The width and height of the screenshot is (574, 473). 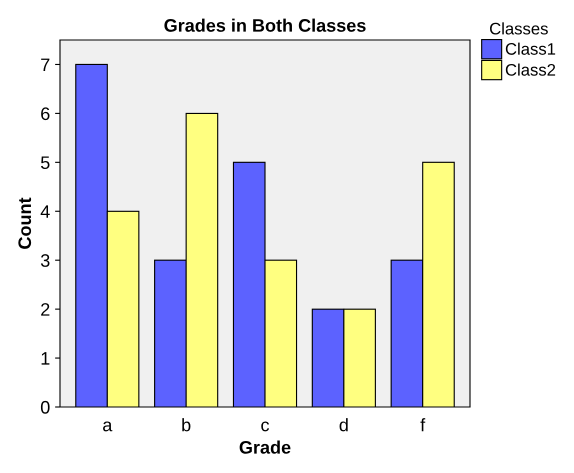 I want to click on y-tick-label: 2, so click(x=45, y=309).